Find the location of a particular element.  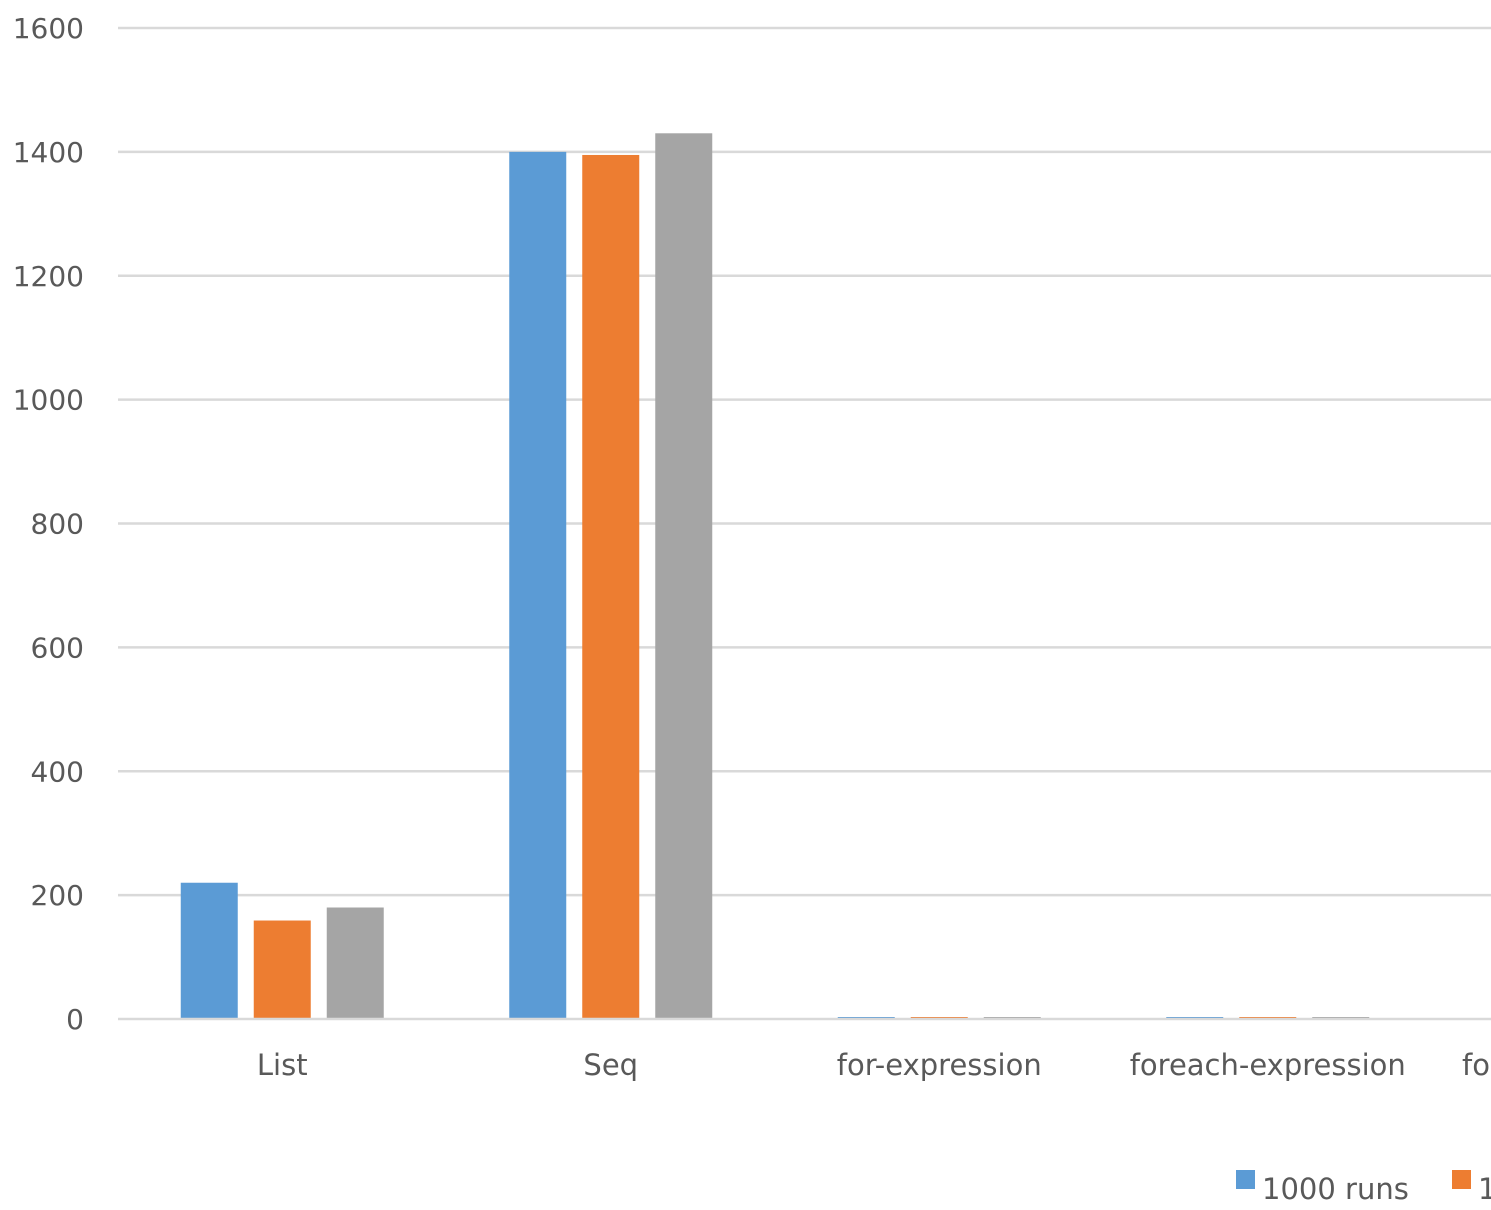

y-tick-label: 1600 is located at coordinates (48, 28).